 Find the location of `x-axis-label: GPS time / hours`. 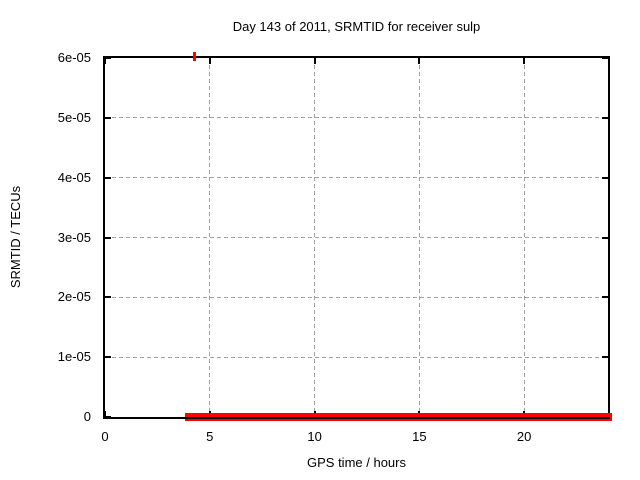

x-axis-label: GPS time / hours is located at coordinates (356, 462).